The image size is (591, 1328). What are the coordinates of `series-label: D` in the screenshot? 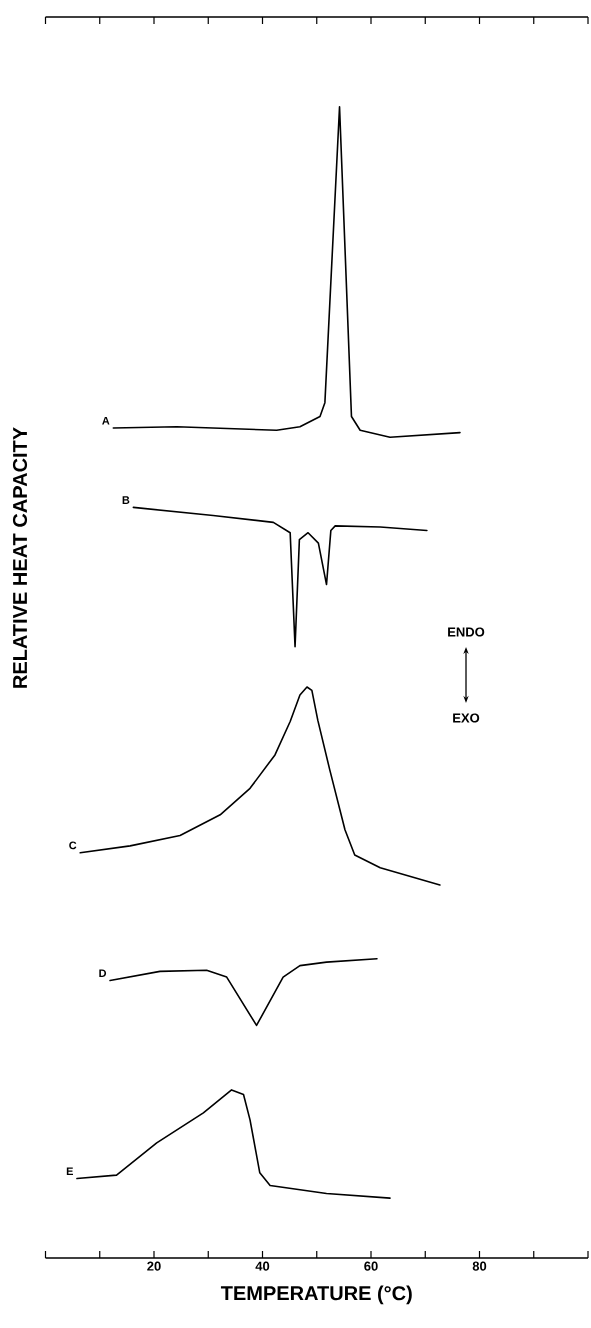 It's located at (102, 973).